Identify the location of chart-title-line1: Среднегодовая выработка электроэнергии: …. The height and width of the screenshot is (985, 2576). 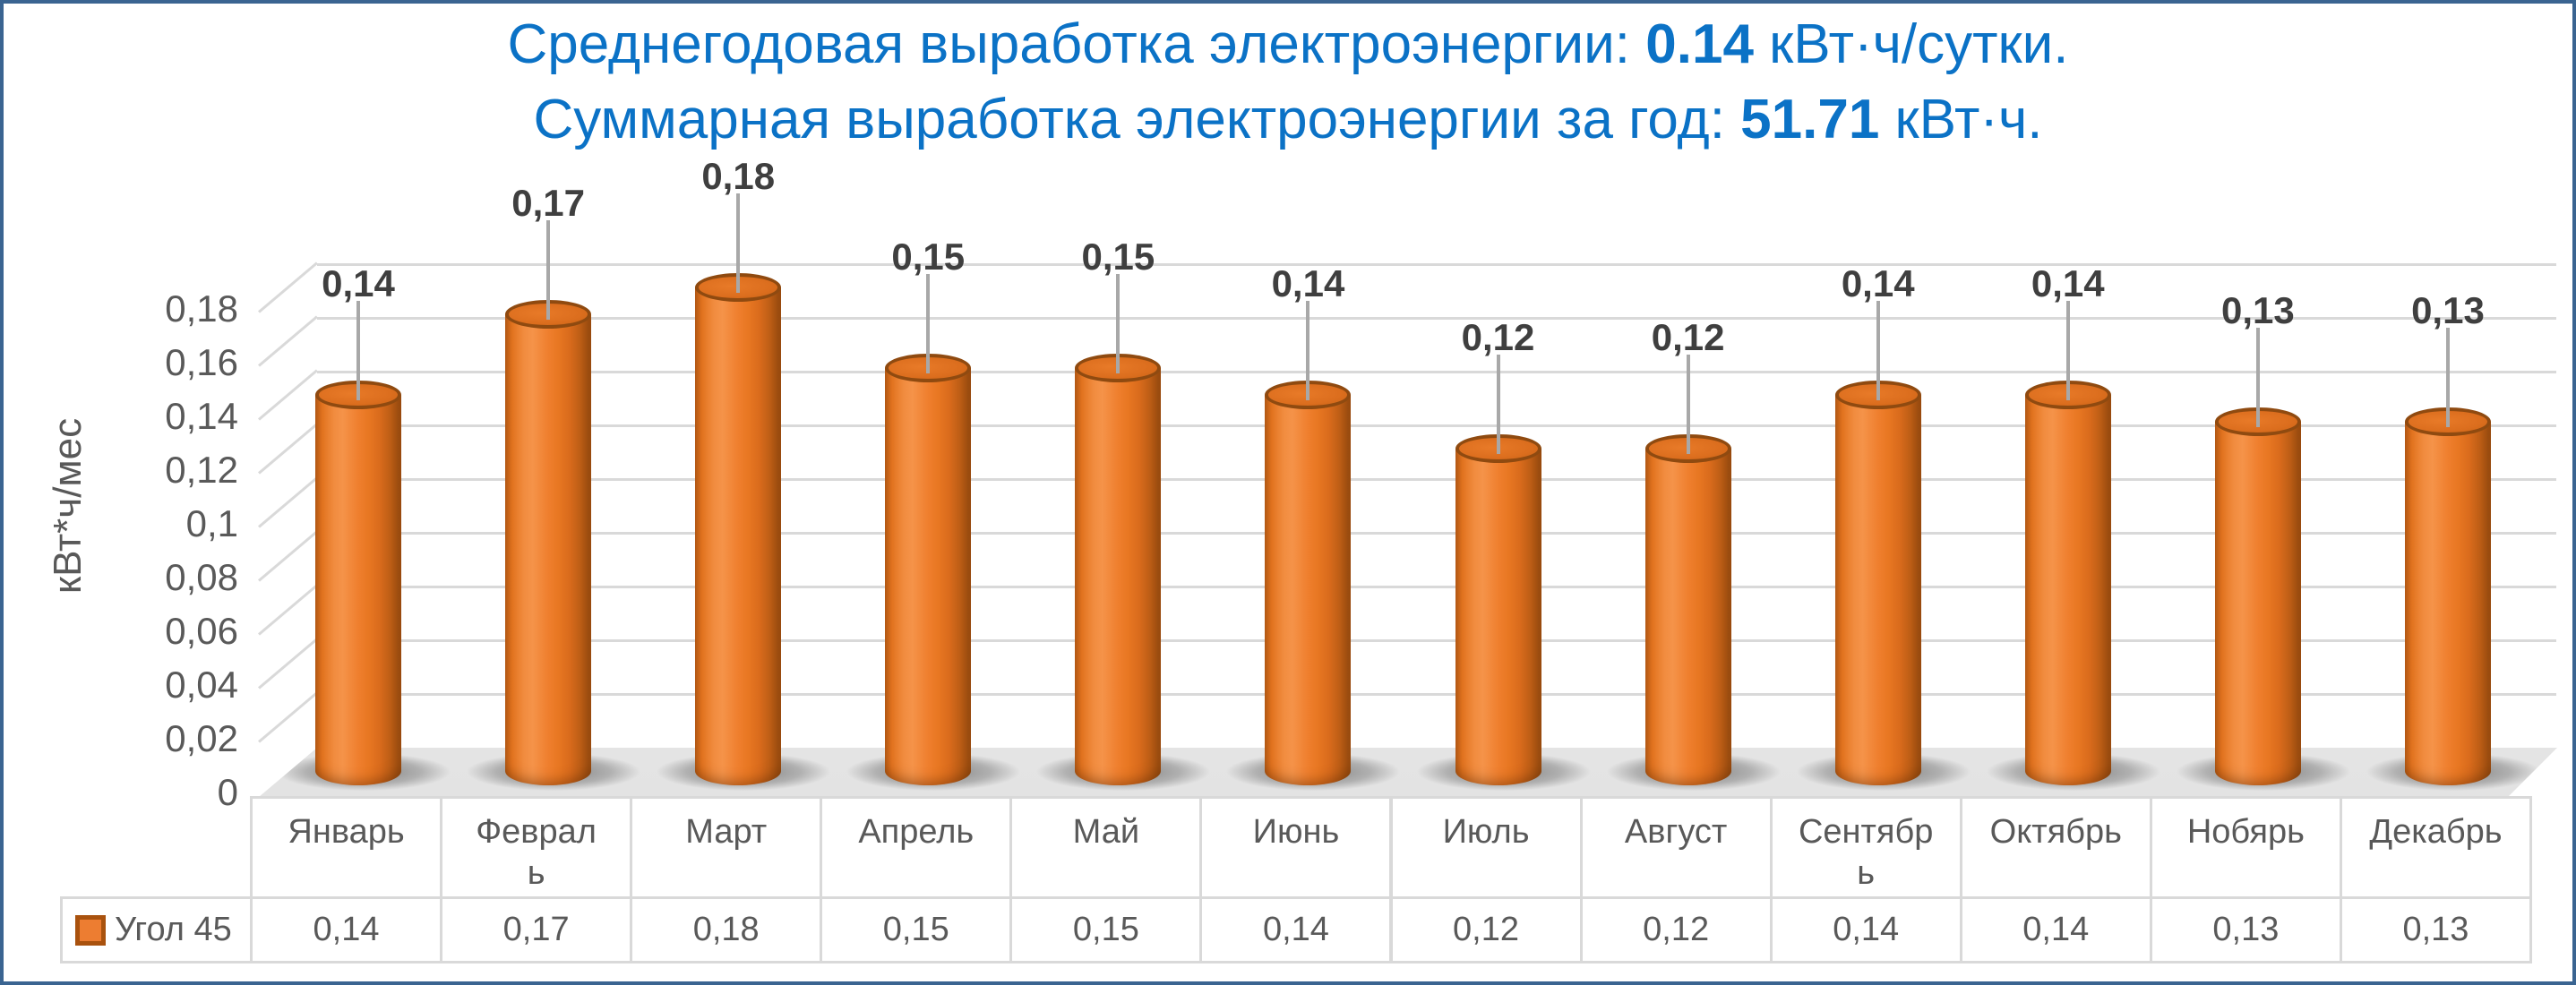
(1288, 44).